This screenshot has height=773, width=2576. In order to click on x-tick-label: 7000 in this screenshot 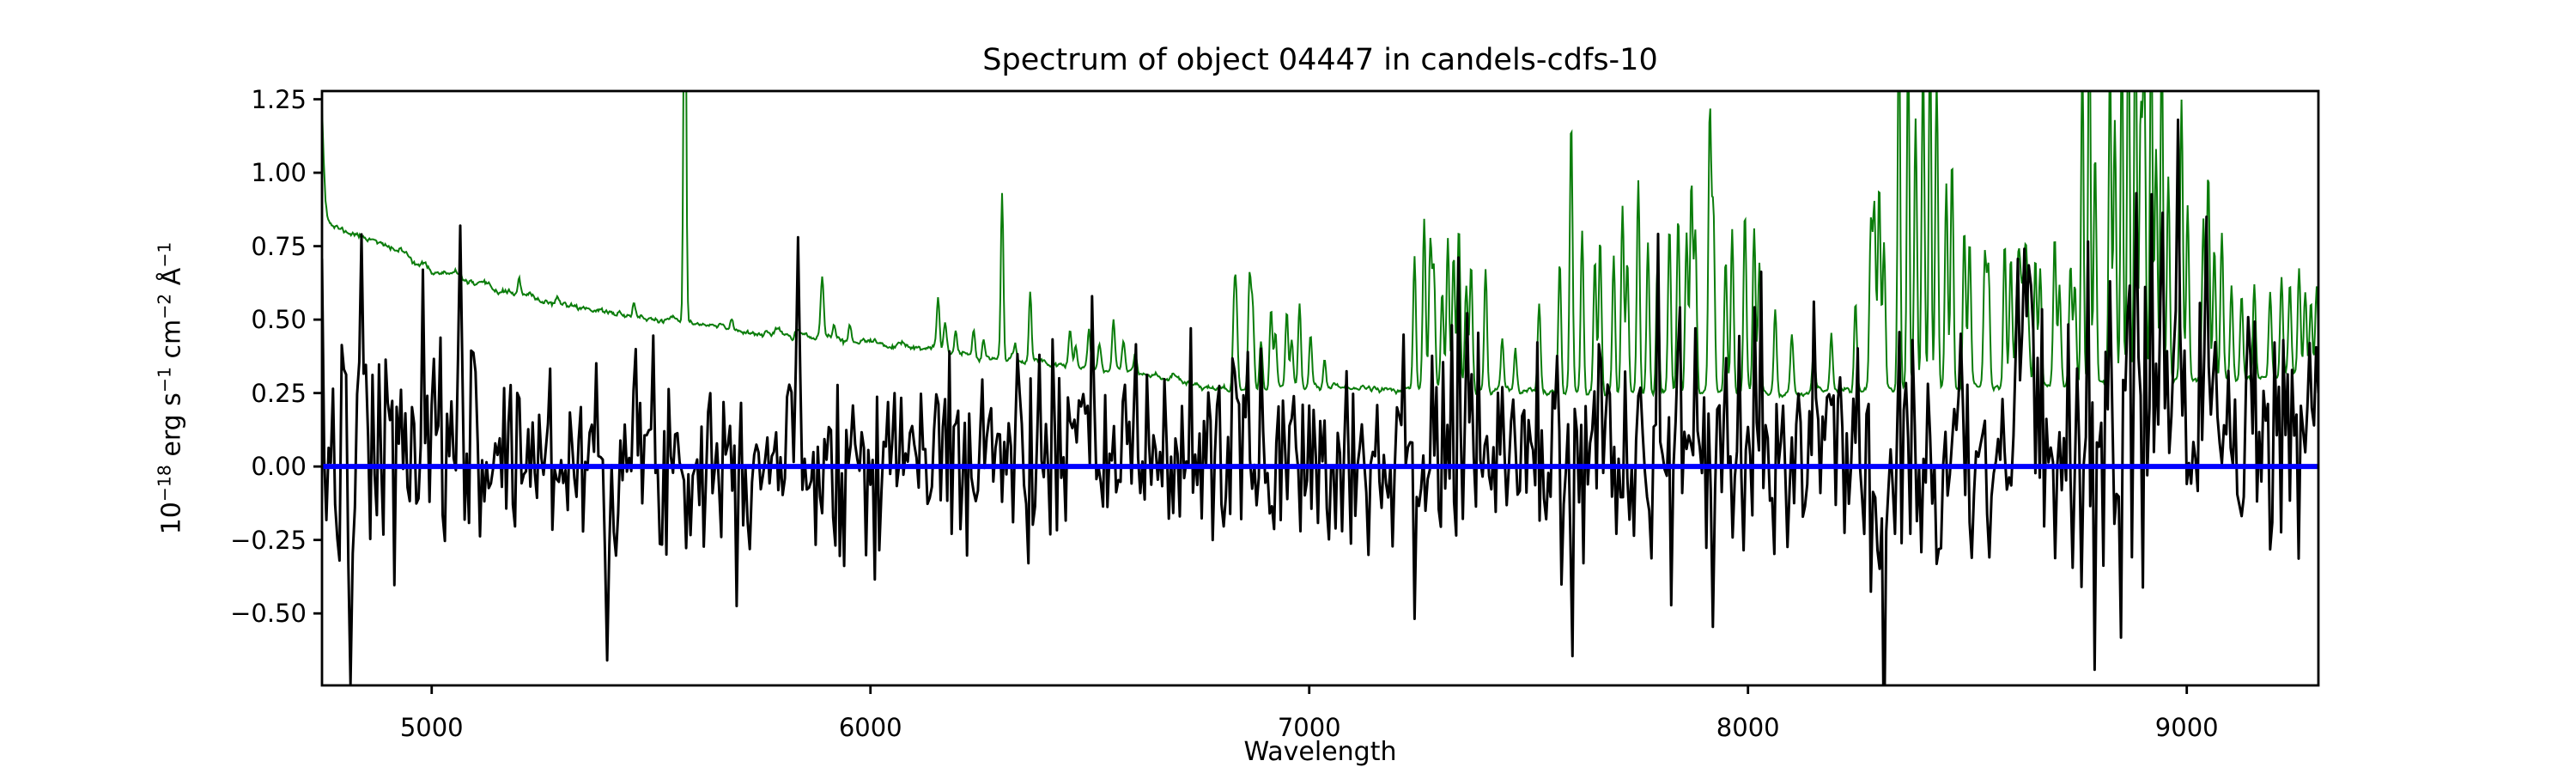, I will do `click(1309, 727)`.